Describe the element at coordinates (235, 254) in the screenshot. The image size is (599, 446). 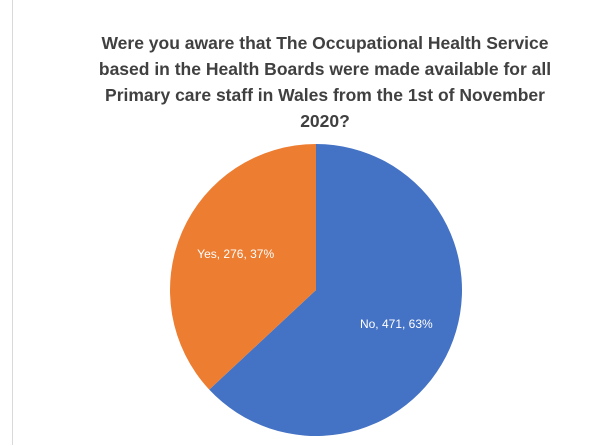
I see `data-label: Yes, 276, 37%` at that location.